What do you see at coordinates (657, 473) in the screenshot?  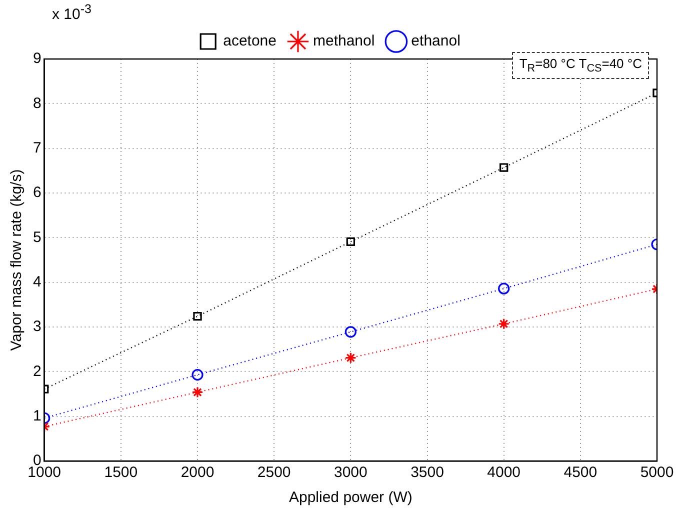 I see `x-tick-label: 5000` at bounding box center [657, 473].